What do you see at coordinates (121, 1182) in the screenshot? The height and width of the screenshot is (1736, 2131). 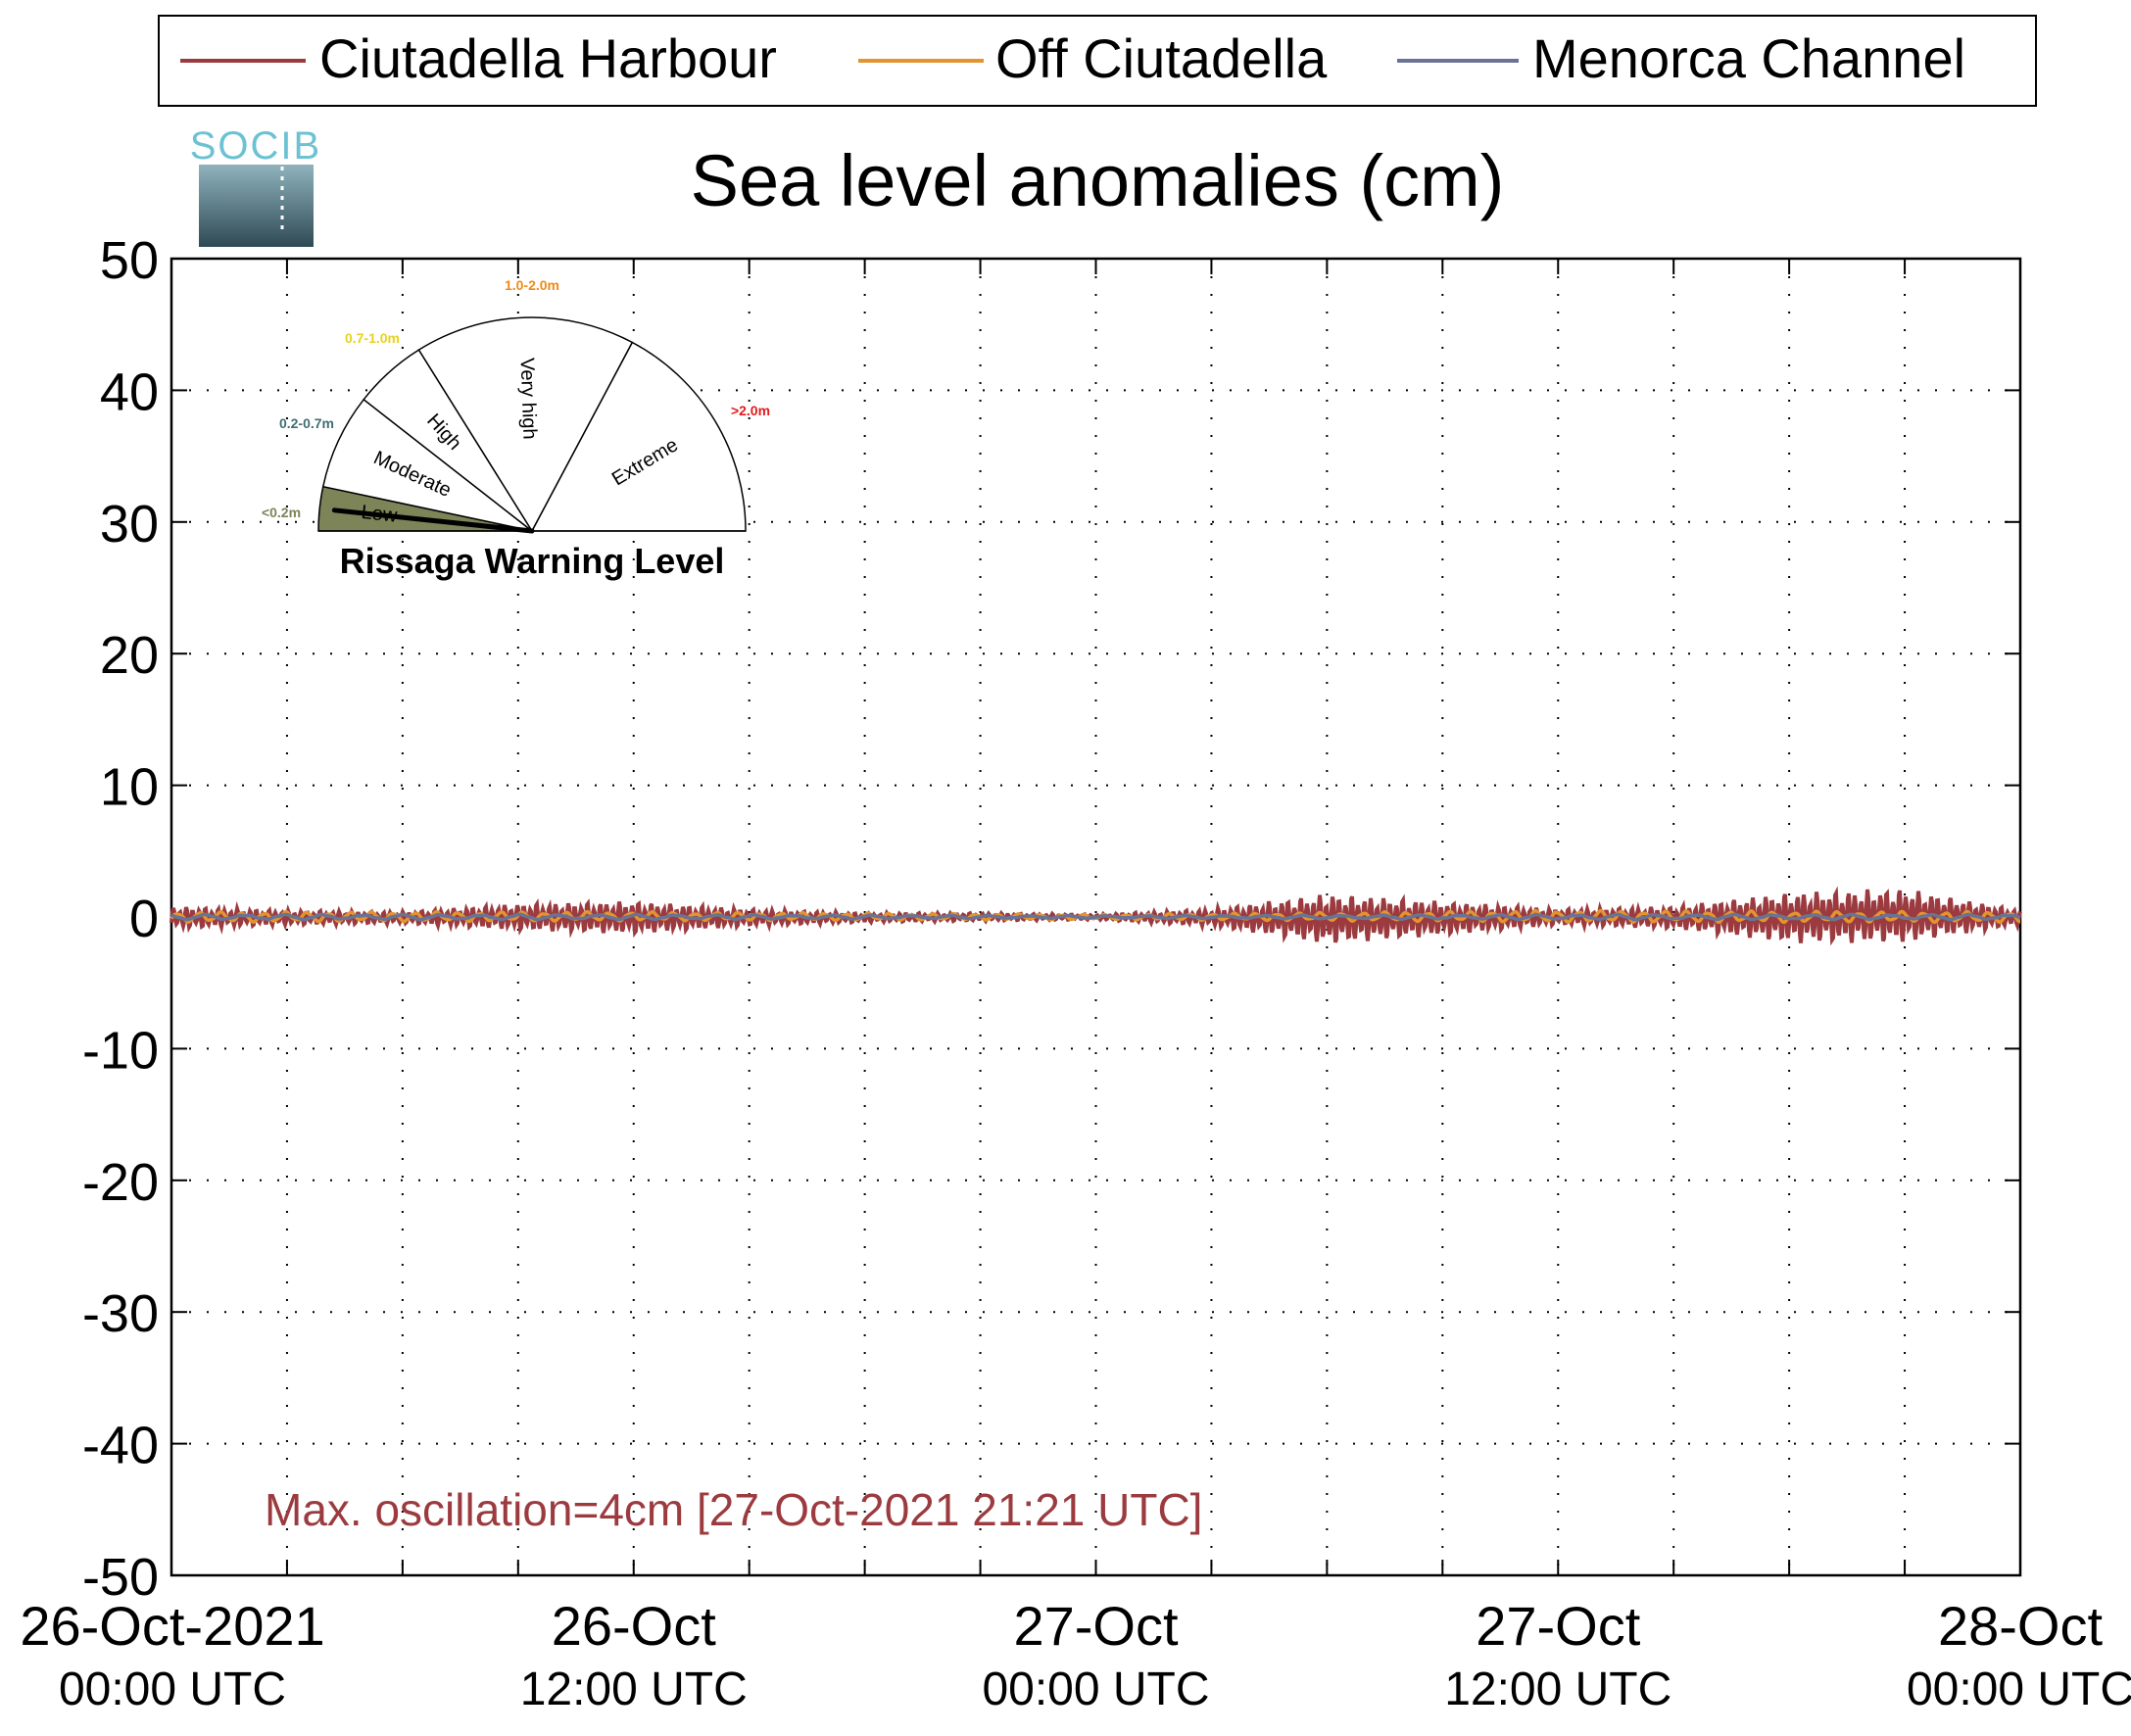 I see `y-tick-label: -20` at bounding box center [121, 1182].